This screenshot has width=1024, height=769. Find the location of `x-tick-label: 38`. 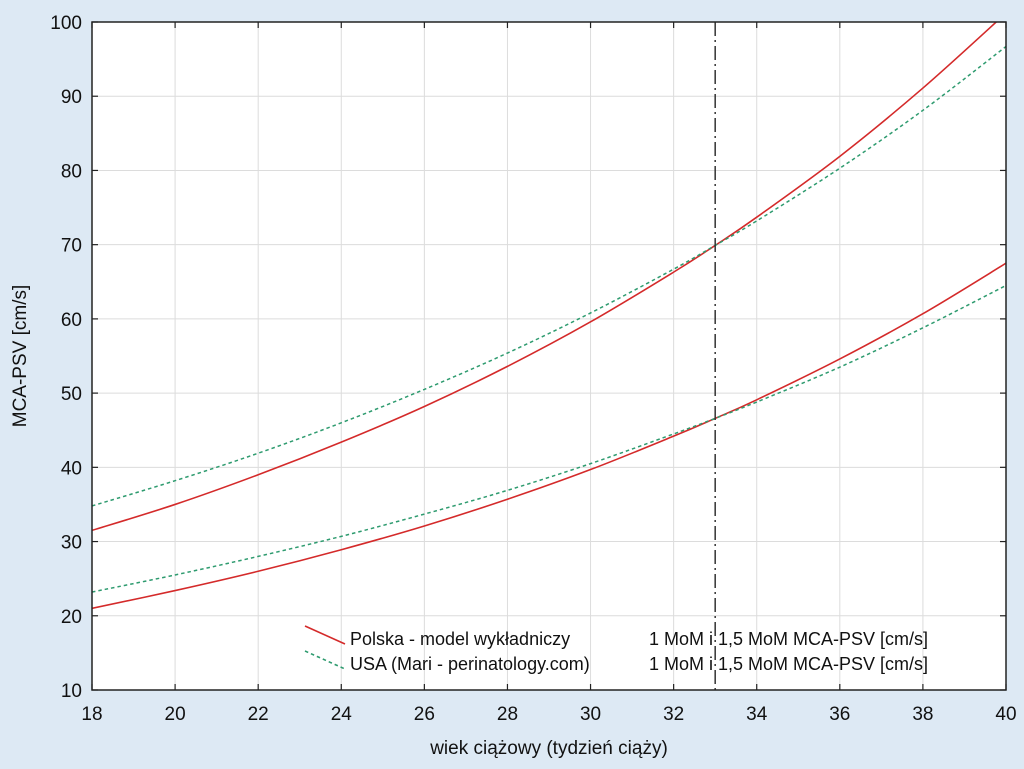

x-tick-label: 38 is located at coordinates (922, 714).